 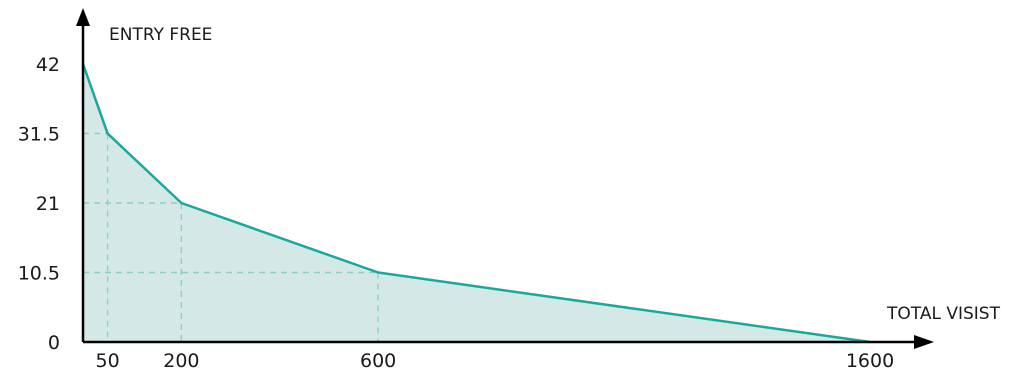 What do you see at coordinates (39, 274) in the screenshot?
I see `y-tick-label: 10.5` at bounding box center [39, 274].